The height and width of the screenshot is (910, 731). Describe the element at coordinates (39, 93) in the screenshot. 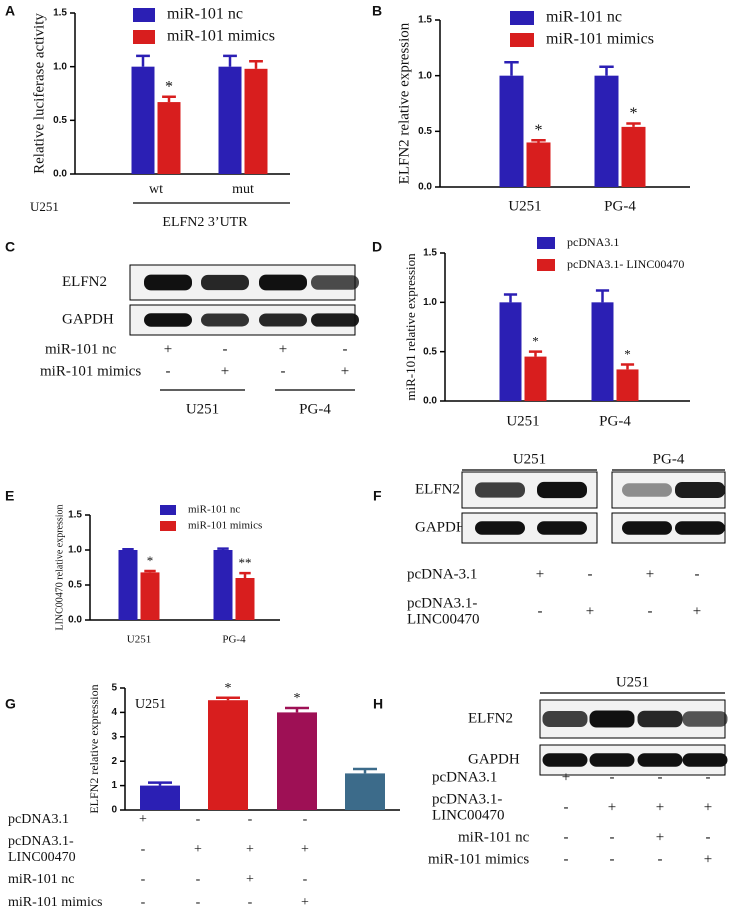

I see `y-axis-label: Relative luciferase activity` at that location.